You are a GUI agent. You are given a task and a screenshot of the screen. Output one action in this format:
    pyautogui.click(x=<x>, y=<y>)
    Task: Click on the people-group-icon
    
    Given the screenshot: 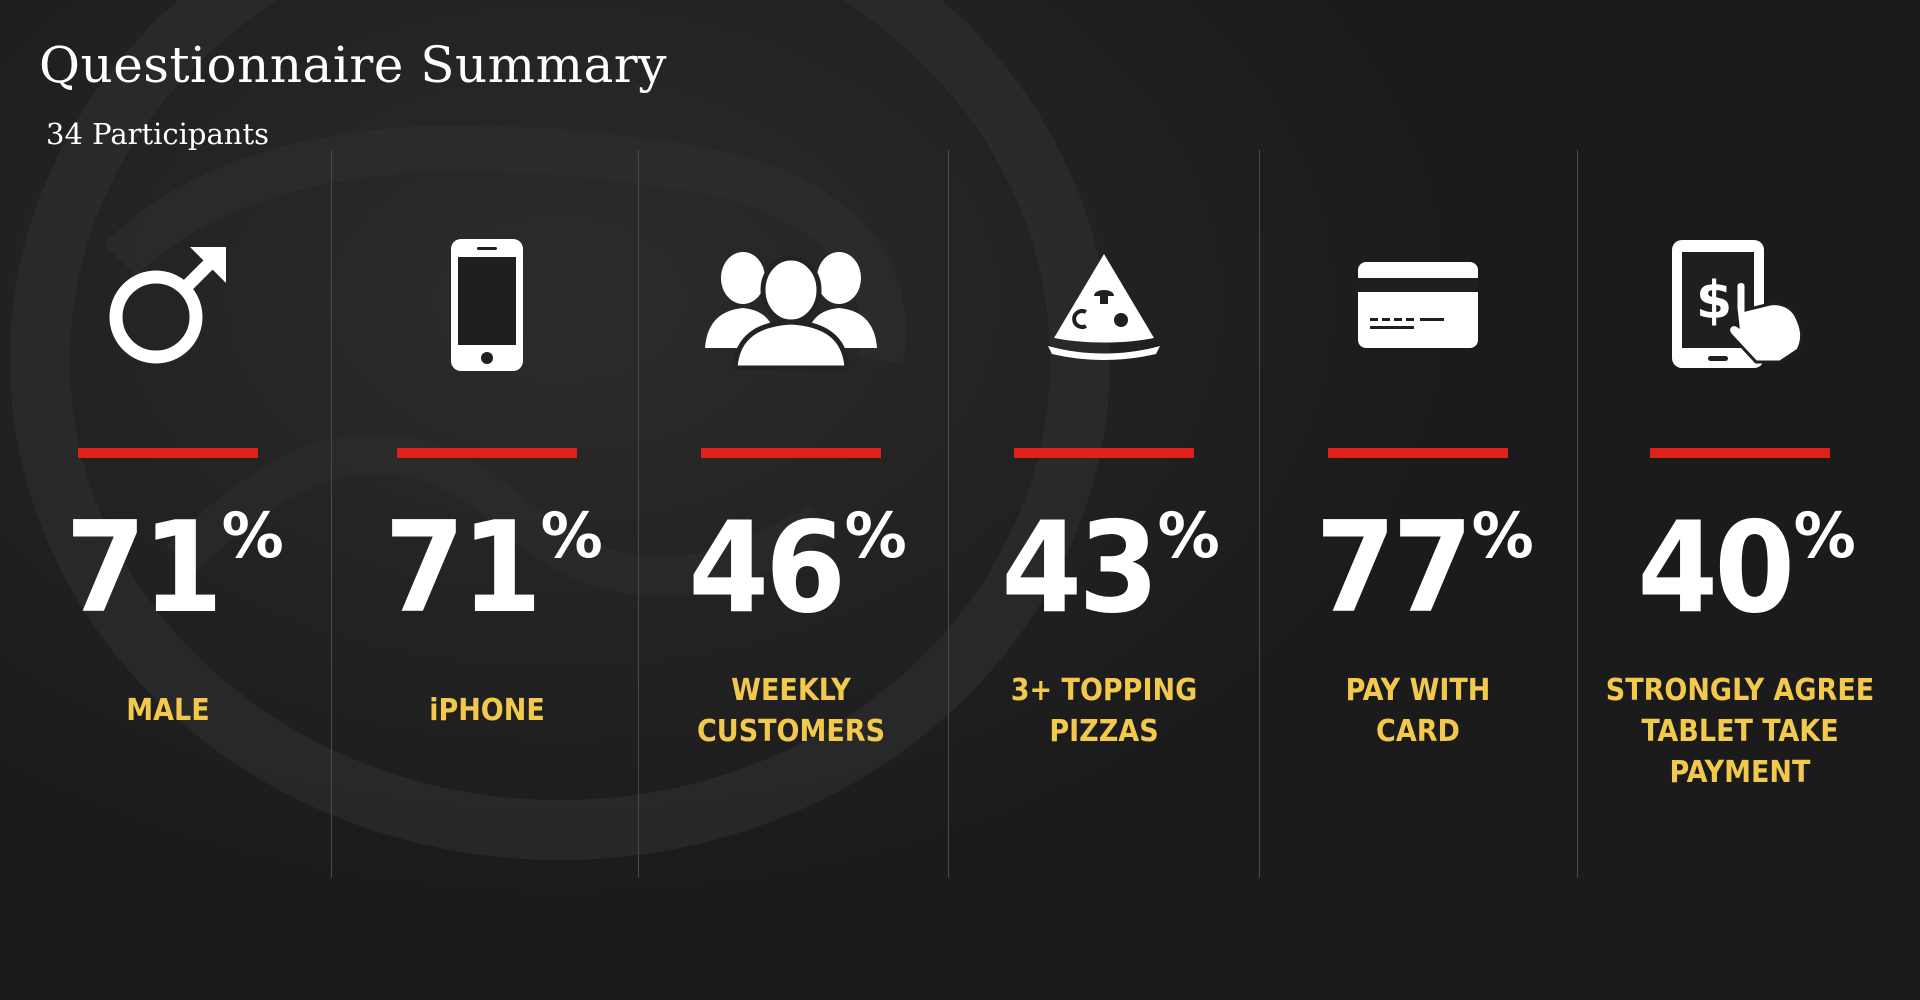 What is the action you would take?
    pyautogui.click(x=791, y=305)
    